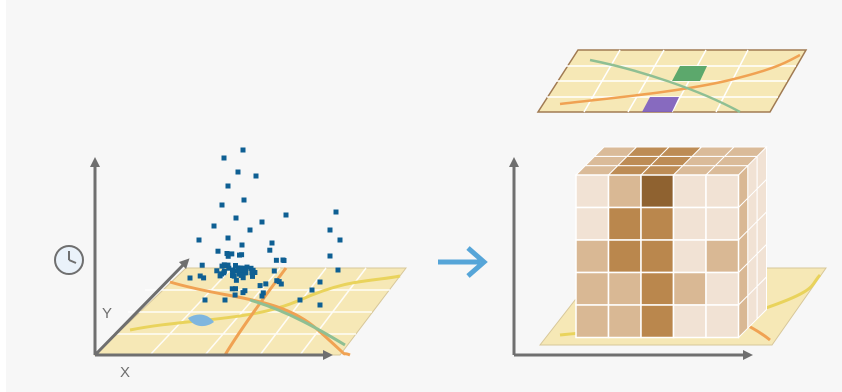 The height and width of the screenshot is (392, 842). What do you see at coordinates (265, 227) in the screenshot?
I see `point-cloud` at bounding box center [265, 227].